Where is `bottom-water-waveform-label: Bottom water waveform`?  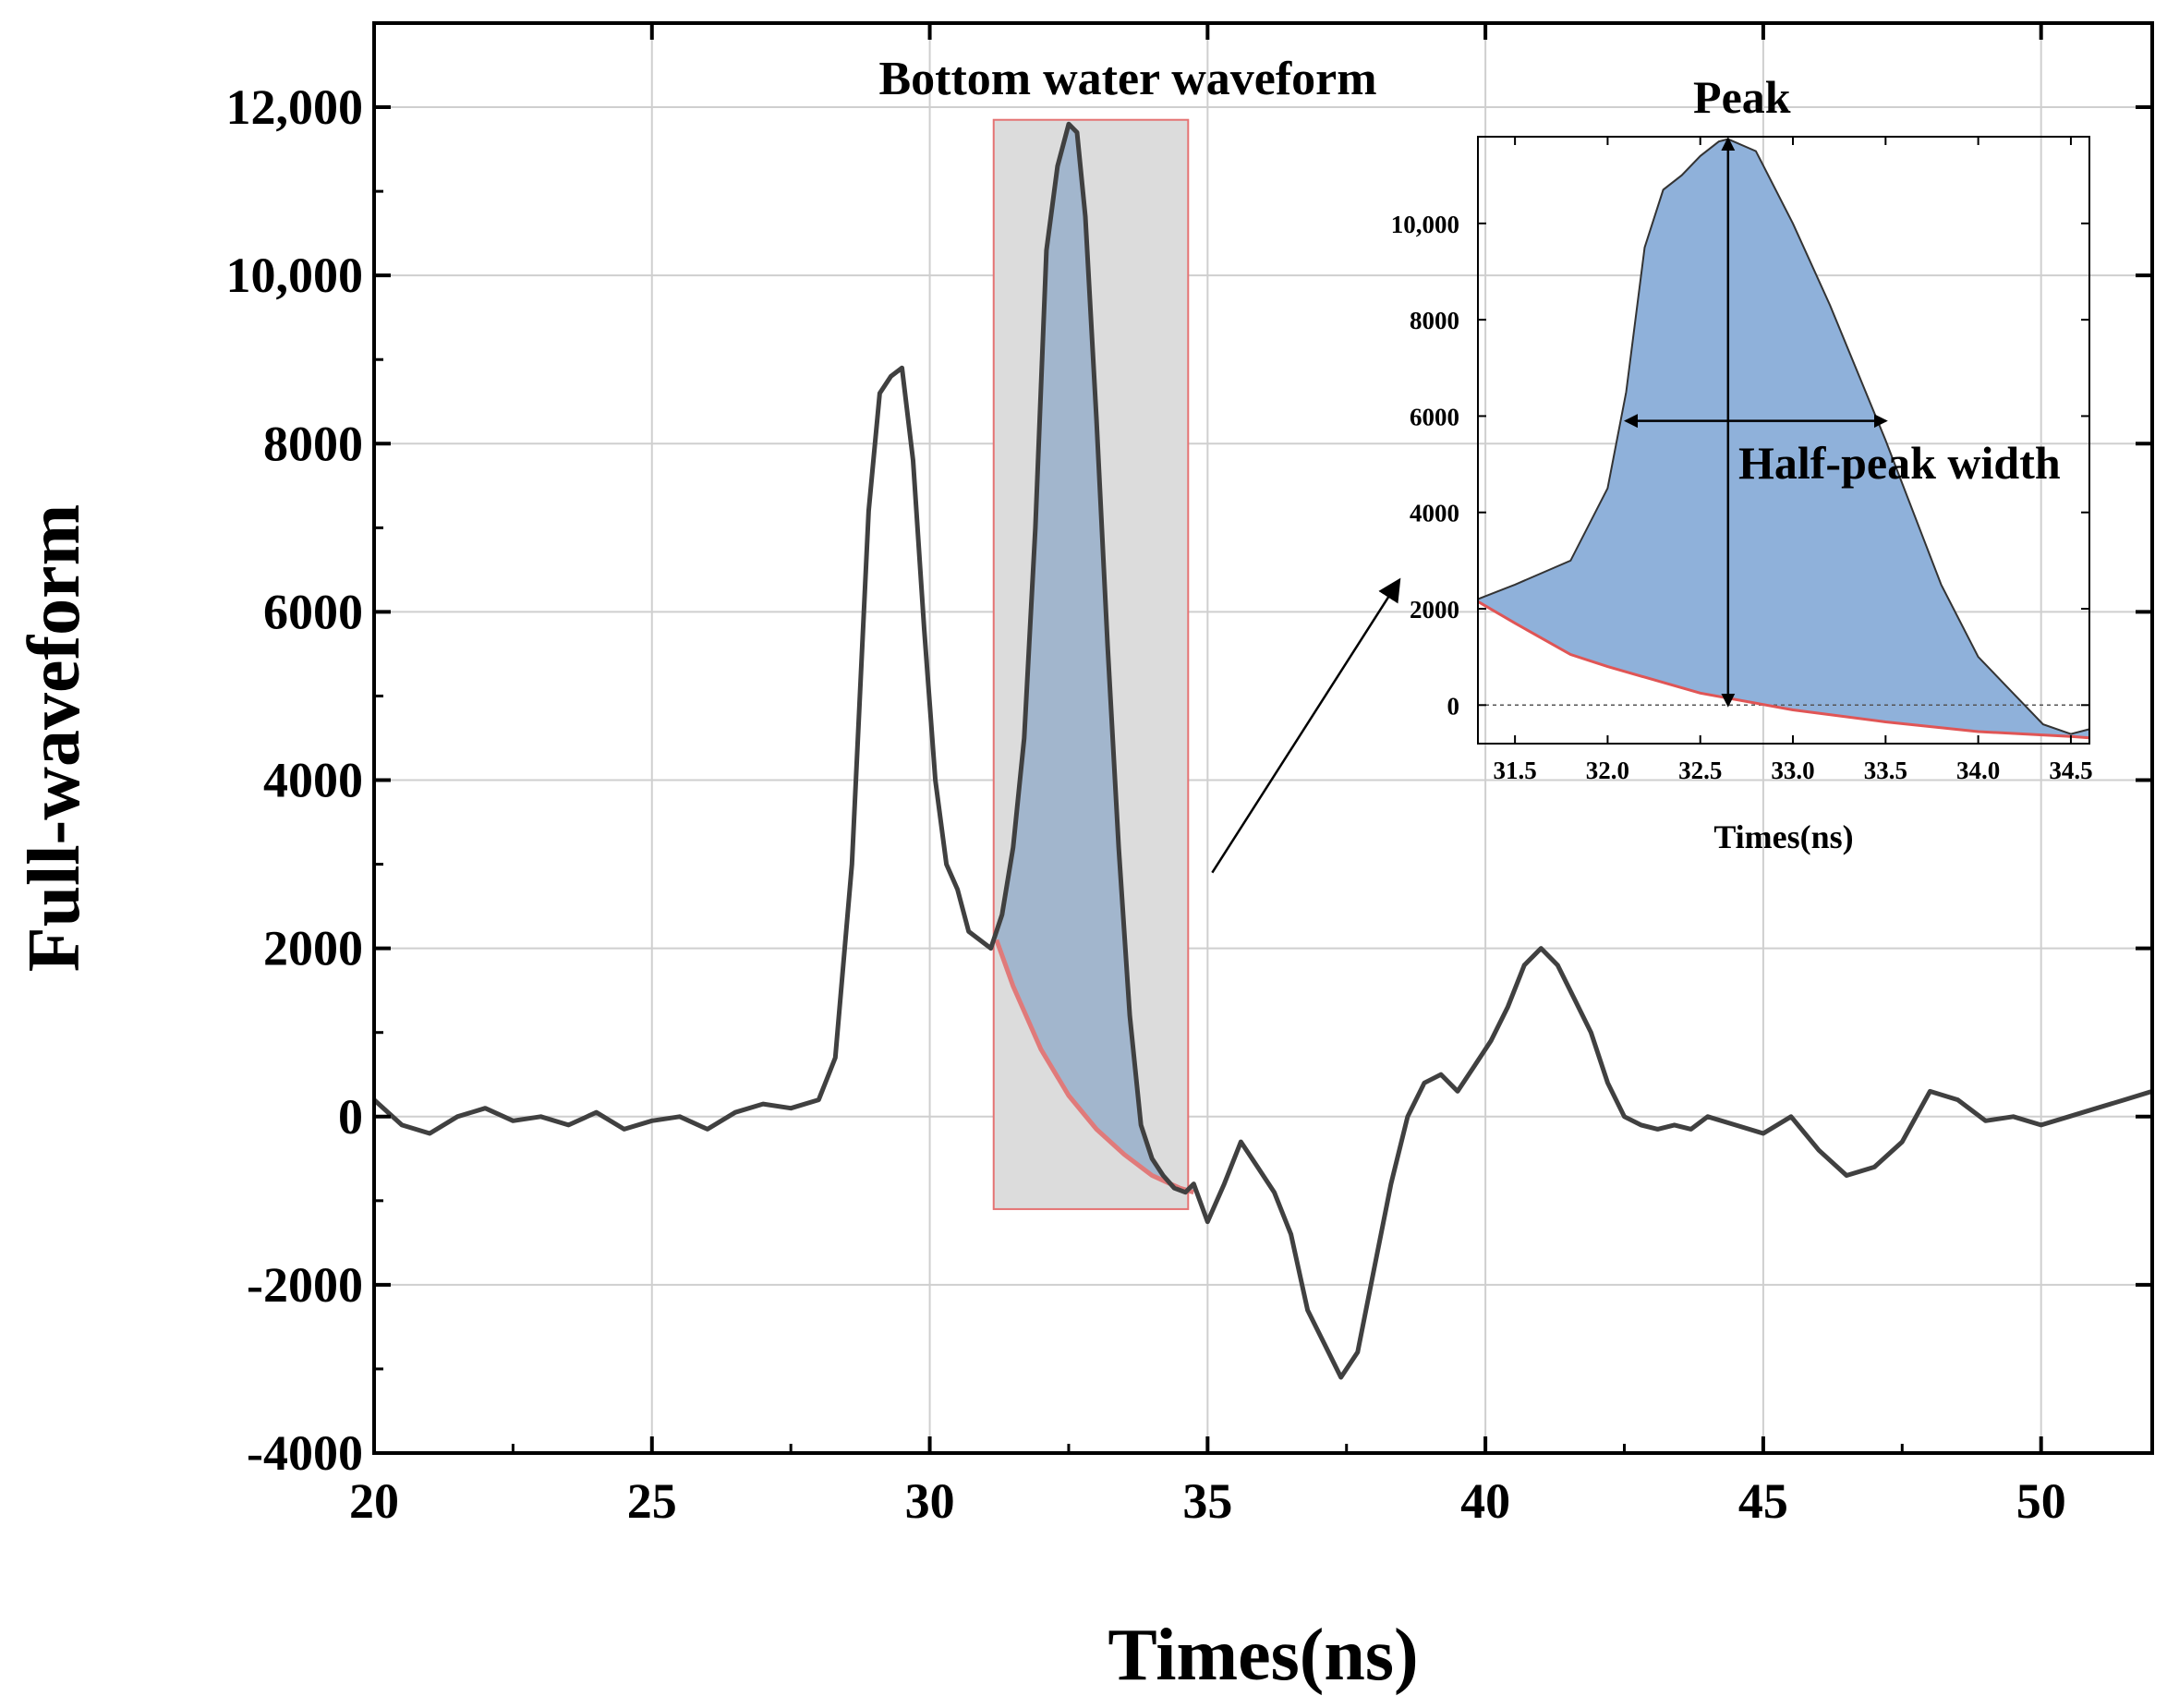
bottom-water-waveform-label: Bottom water waveform is located at coordinates (1127, 79).